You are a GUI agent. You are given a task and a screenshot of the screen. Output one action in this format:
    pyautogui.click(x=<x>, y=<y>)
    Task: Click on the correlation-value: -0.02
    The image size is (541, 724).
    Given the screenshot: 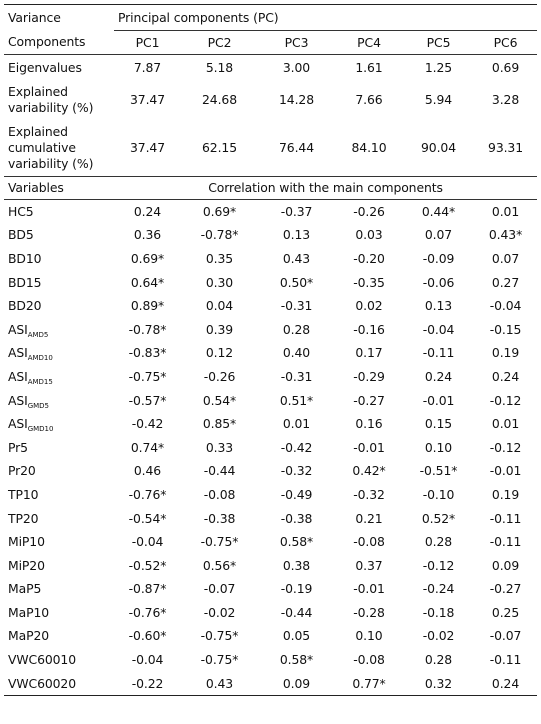 What is the action you would take?
    pyautogui.click(x=438, y=636)
    